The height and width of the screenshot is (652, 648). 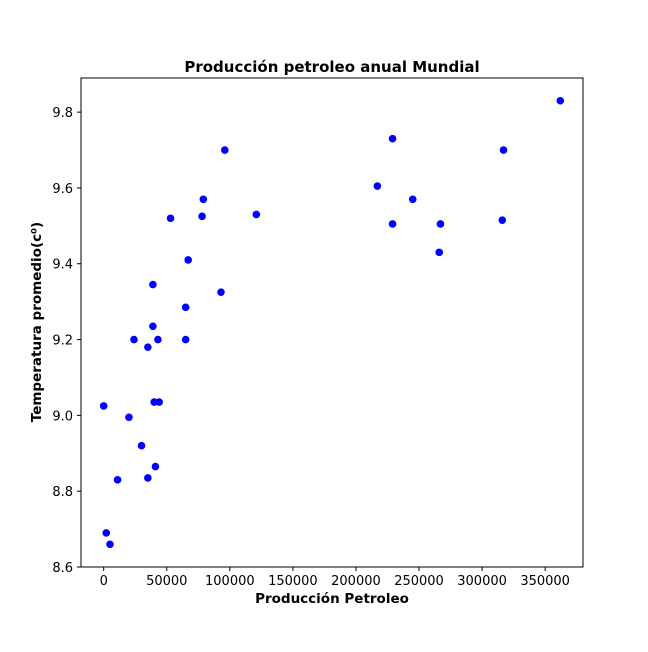 I want to click on chart-title: Producción petroleo anual Mundial, so click(x=331, y=67).